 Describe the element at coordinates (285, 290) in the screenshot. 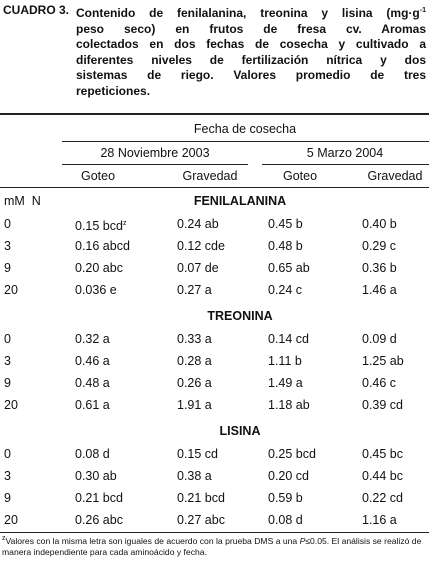

I see `cell: 0.24 c` at that location.